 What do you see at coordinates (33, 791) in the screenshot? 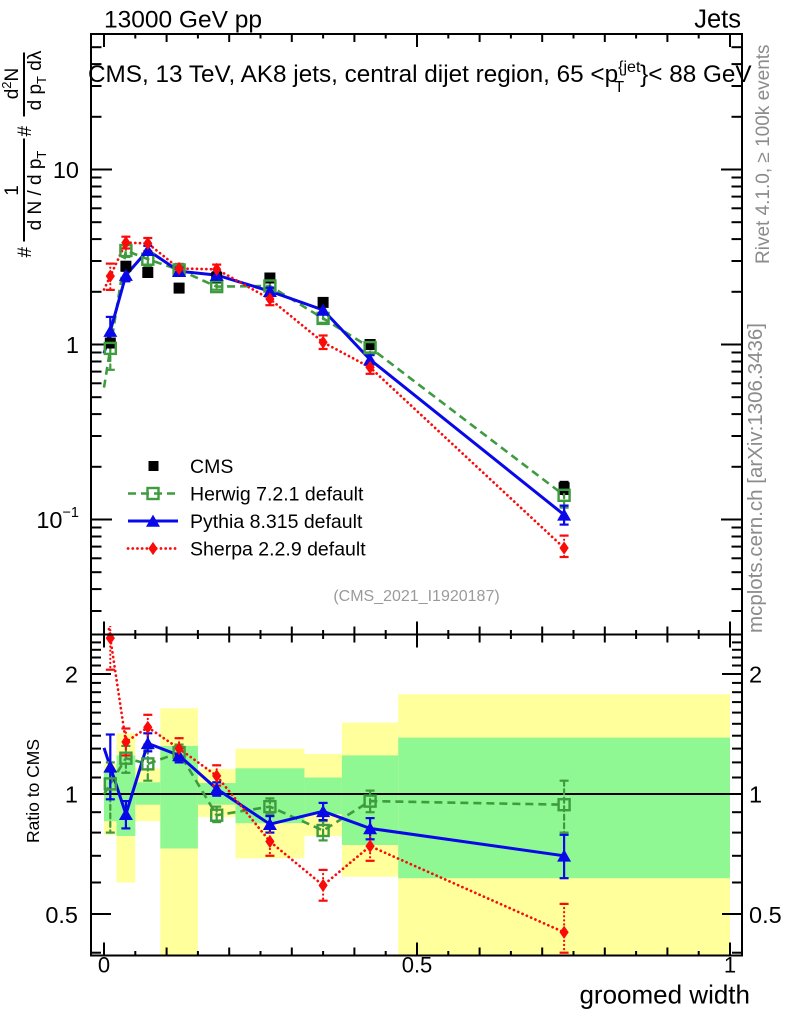
I see `svg-text: Ratio to CMS` at bounding box center [33, 791].